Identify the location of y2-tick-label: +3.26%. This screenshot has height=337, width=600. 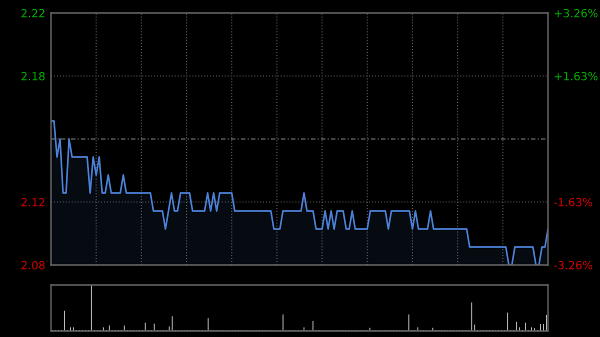
(576, 13).